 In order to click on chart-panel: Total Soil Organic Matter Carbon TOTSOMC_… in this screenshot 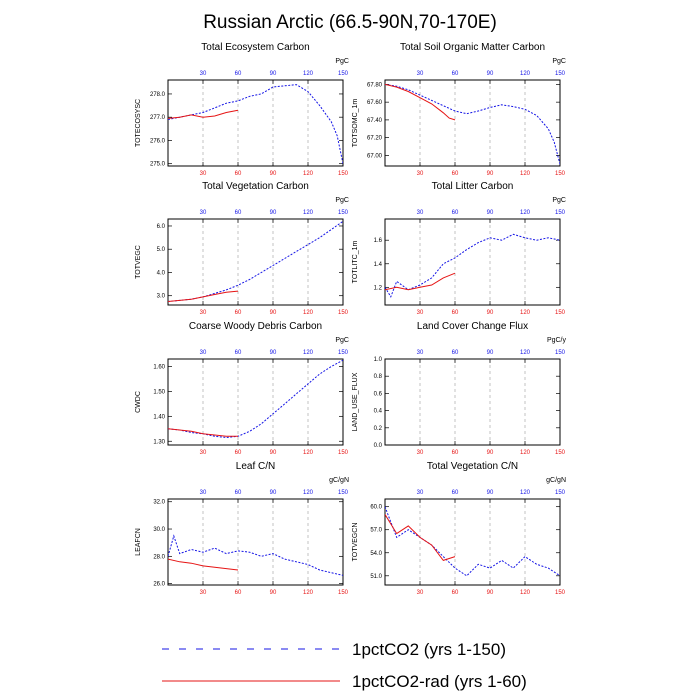, I will do `click(459, 109)`.